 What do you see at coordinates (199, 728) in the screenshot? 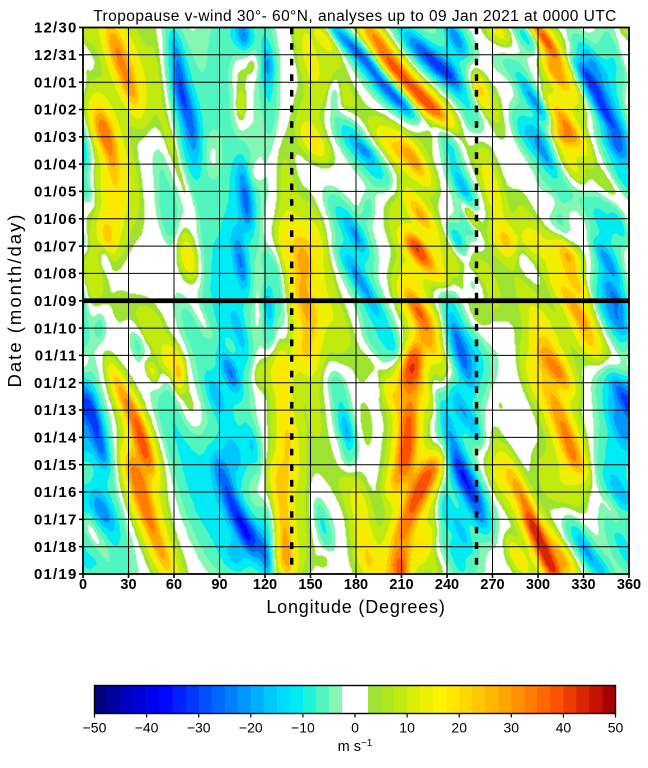
I see `svg-text: −30` at bounding box center [199, 728].